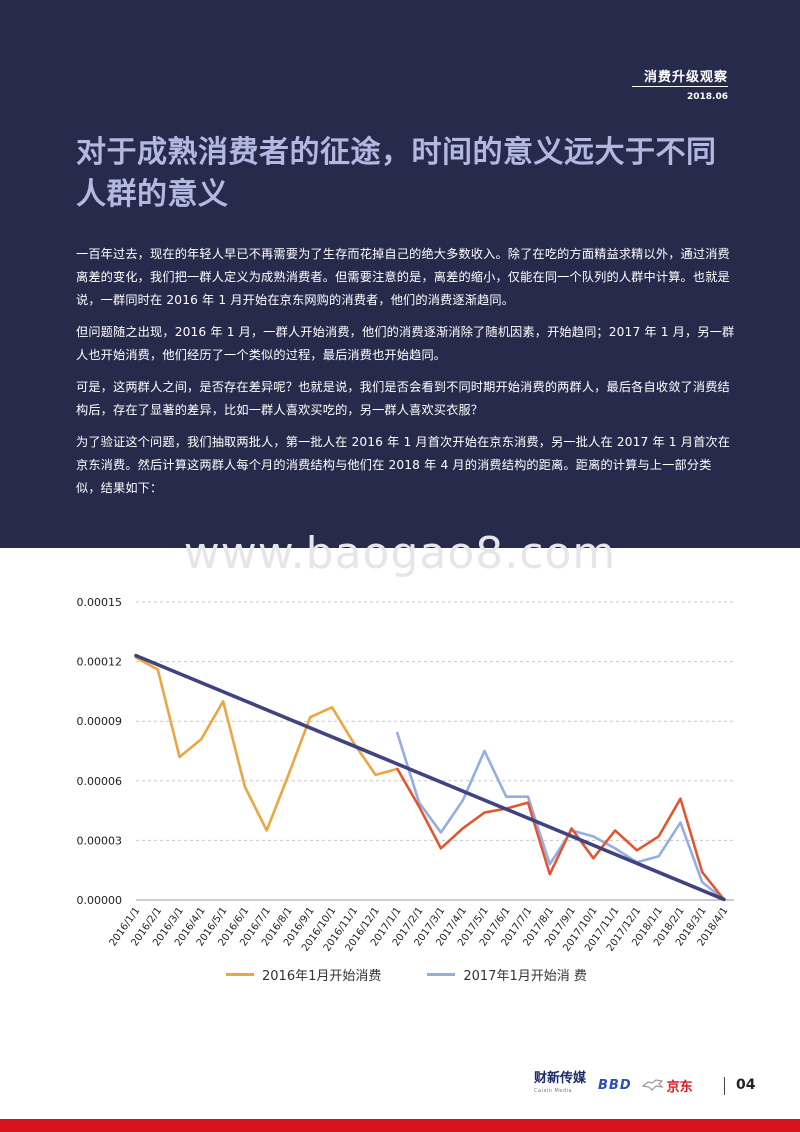 Image resolution: width=800 pixels, height=1132 pixels. I want to click on footer-divider, so click(724, 1086).